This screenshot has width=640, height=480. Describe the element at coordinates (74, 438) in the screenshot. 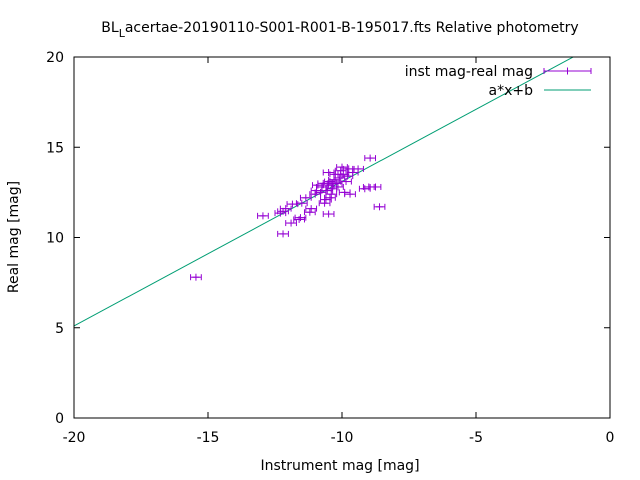

I see `x-tick-label: -20` at that location.